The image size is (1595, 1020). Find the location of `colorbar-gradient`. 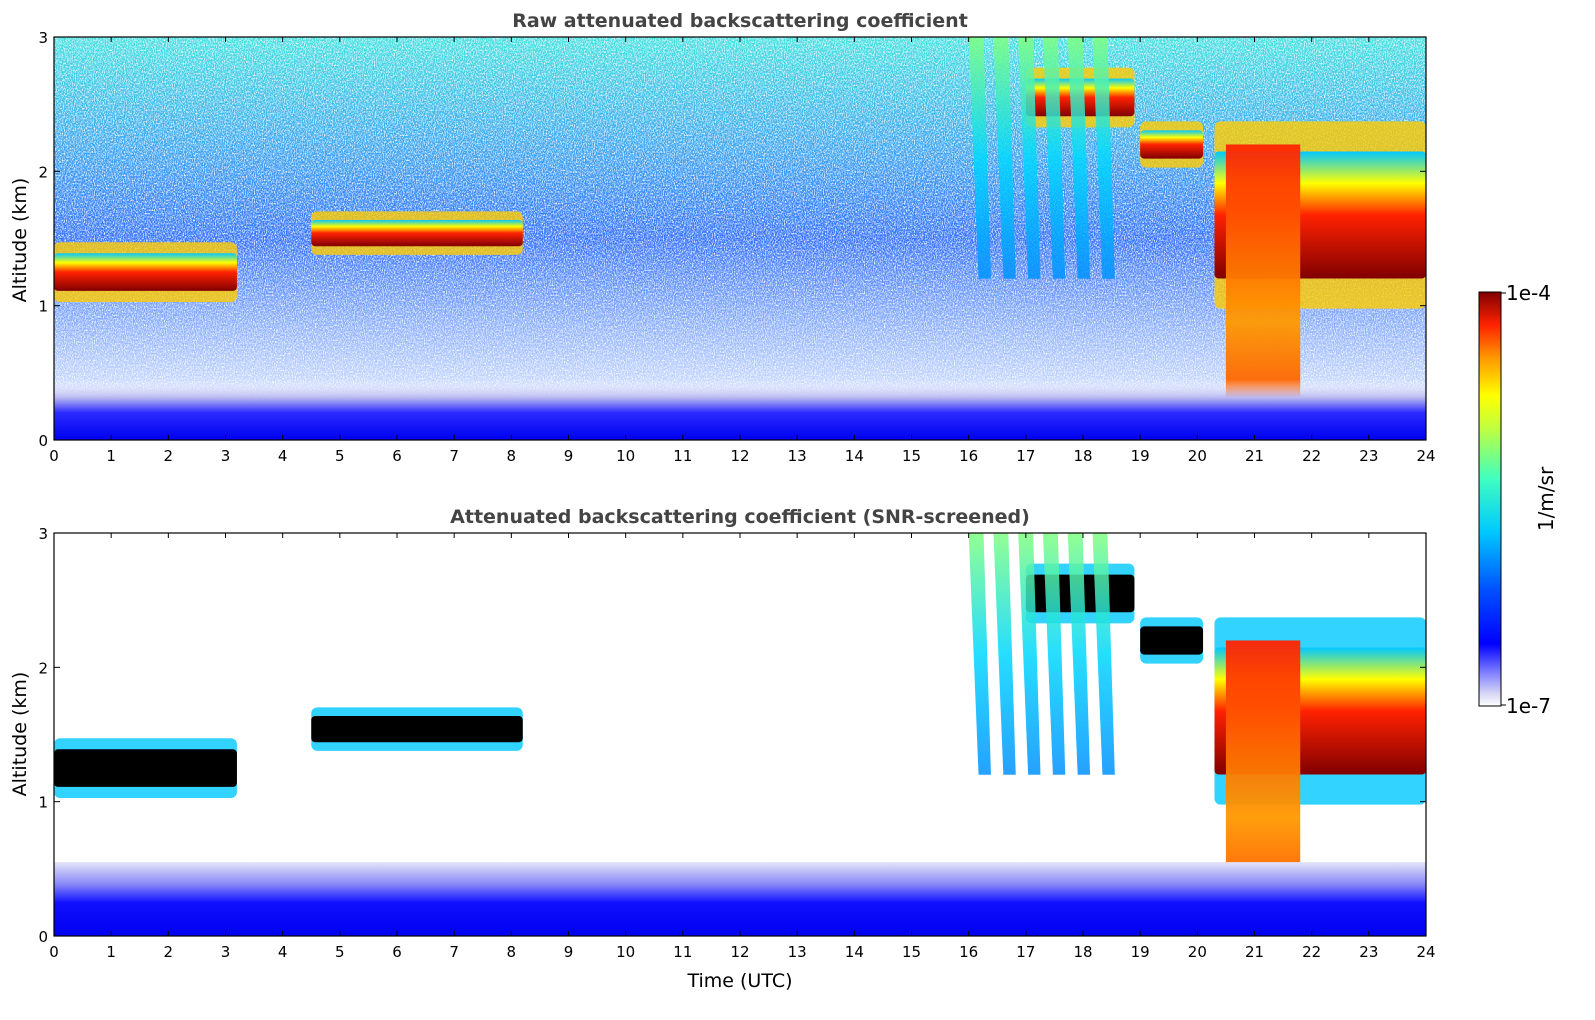

colorbar-gradient is located at coordinates (1490, 499).